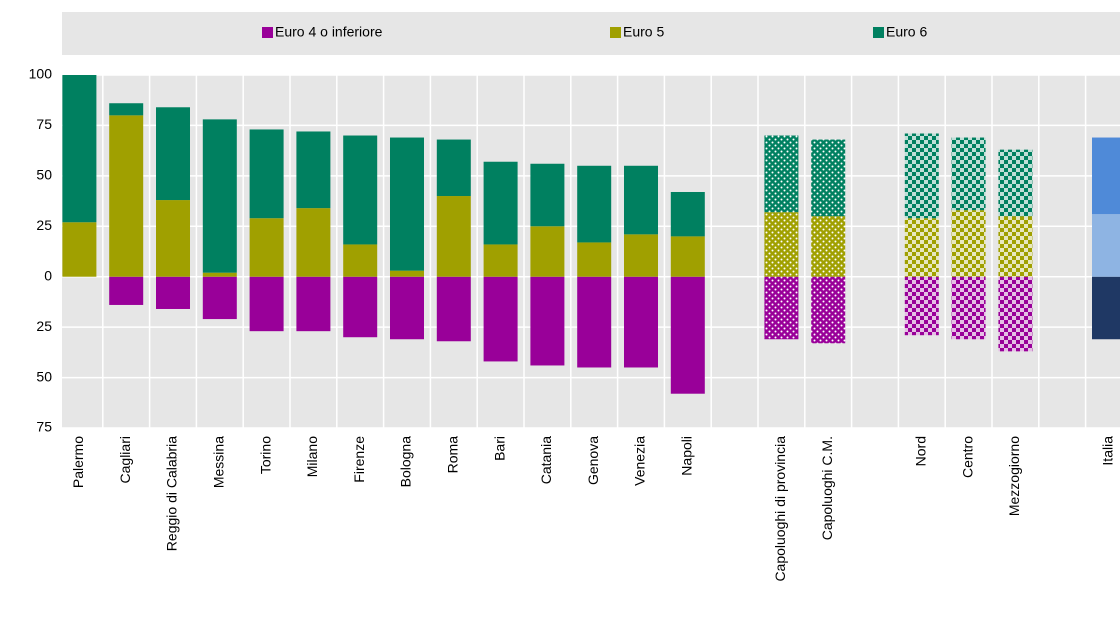 Image resolution: width=1120 pixels, height=617 pixels. What do you see at coordinates (591, 33) in the screenshot?
I see `legend-background` at bounding box center [591, 33].